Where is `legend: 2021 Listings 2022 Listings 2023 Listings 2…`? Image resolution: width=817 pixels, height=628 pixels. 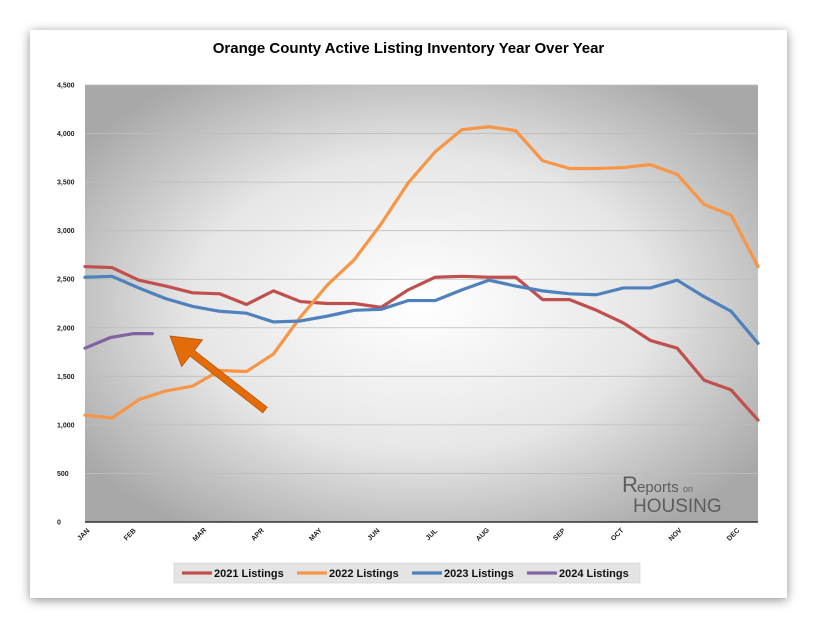
legend: 2021 Listings 2022 Listings 2023 Listings 2… is located at coordinates (407, 573).